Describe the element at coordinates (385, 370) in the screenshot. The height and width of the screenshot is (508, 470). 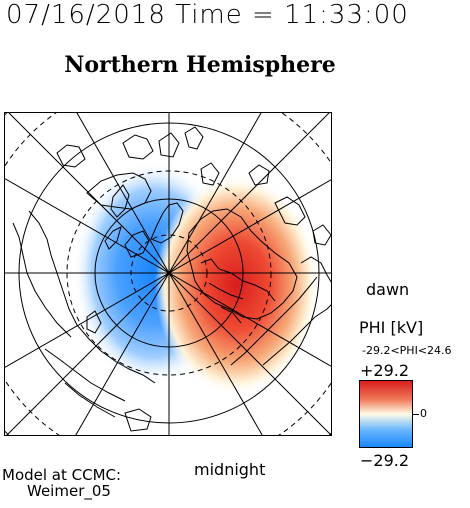
I see `colorbar-max-label: +29.2` at that location.